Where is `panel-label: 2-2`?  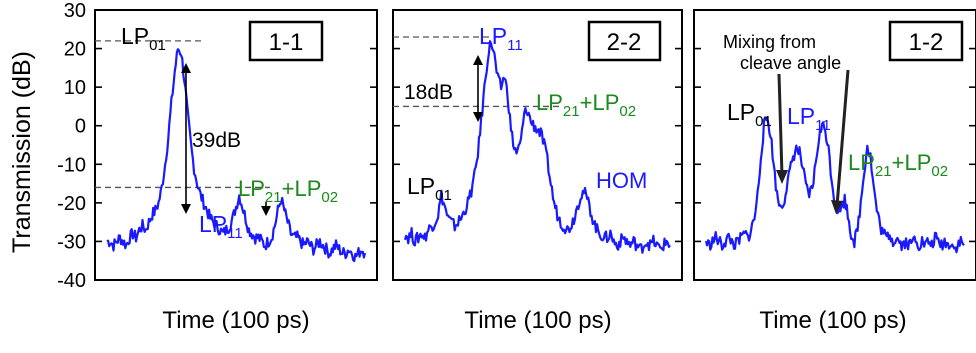 panel-label: 2-2 is located at coordinates (624, 42).